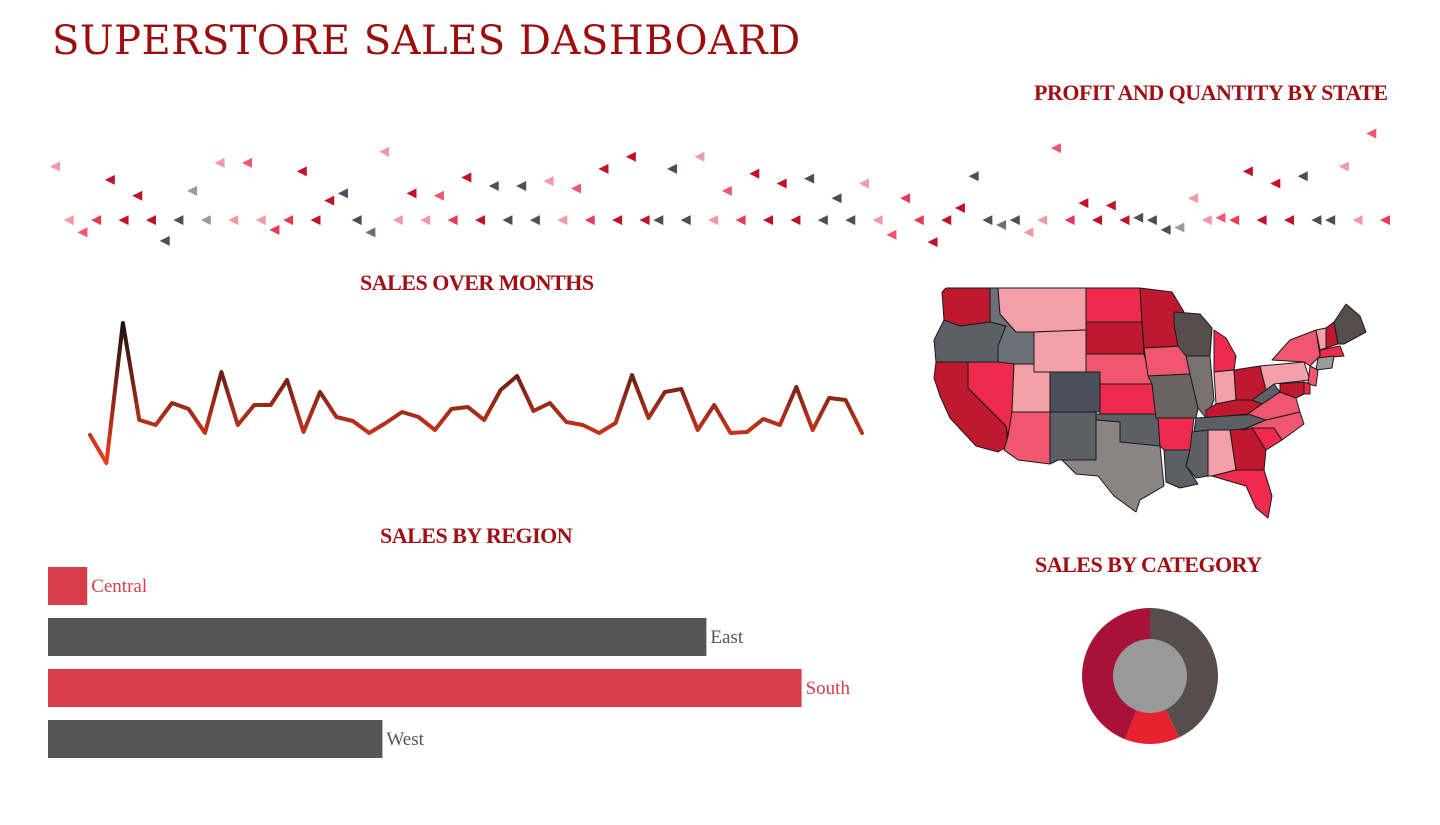 Image resolution: width=1440 pixels, height=825 pixels. Describe the element at coordinates (1075, 392) in the screenshot. I see `map-state-colorado` at that location.